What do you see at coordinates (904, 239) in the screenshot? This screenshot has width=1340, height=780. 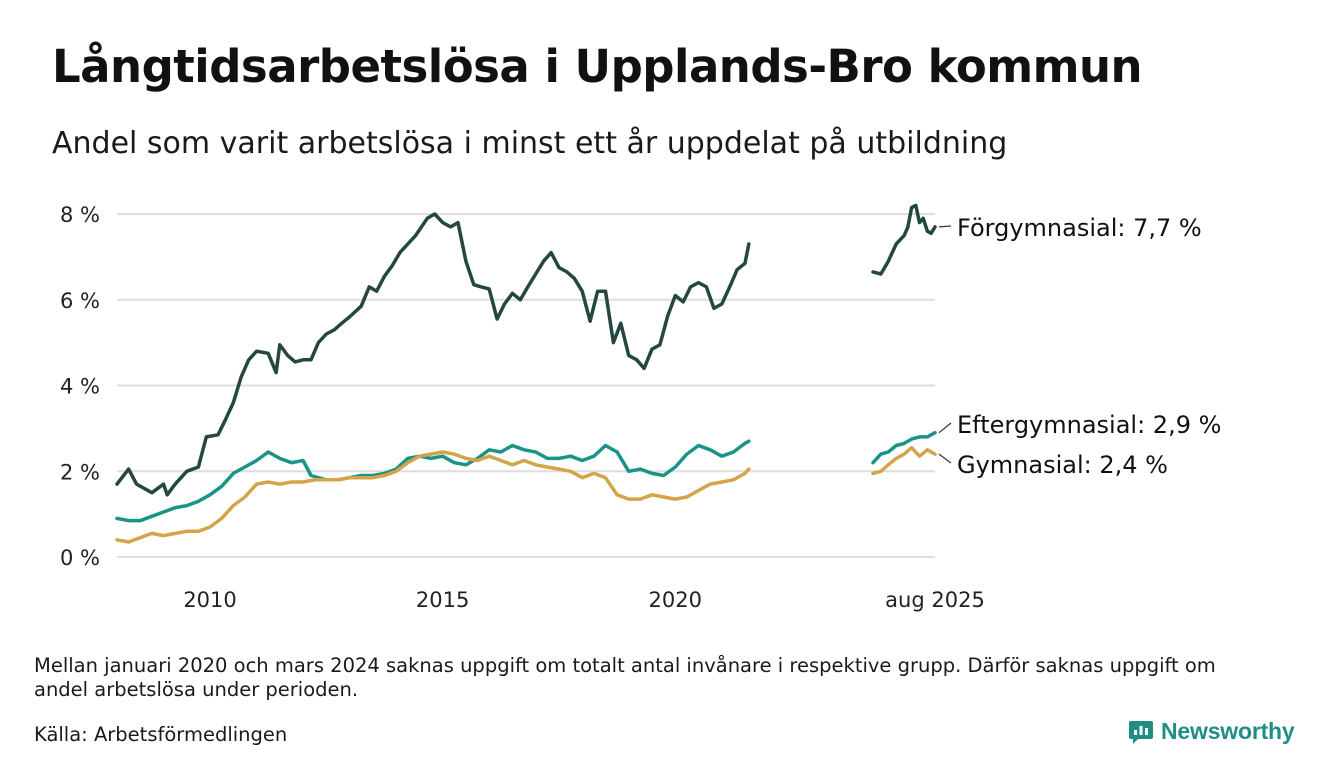 I see `series-line-forgymnasial` at bounding box center [904, 239].